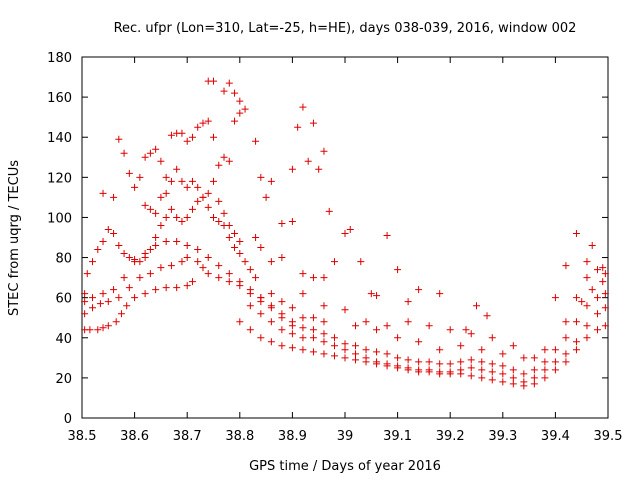  Describe the element at coordinates (345, 436) in the screenshot. I see `x-tick-label: 39` at that location.